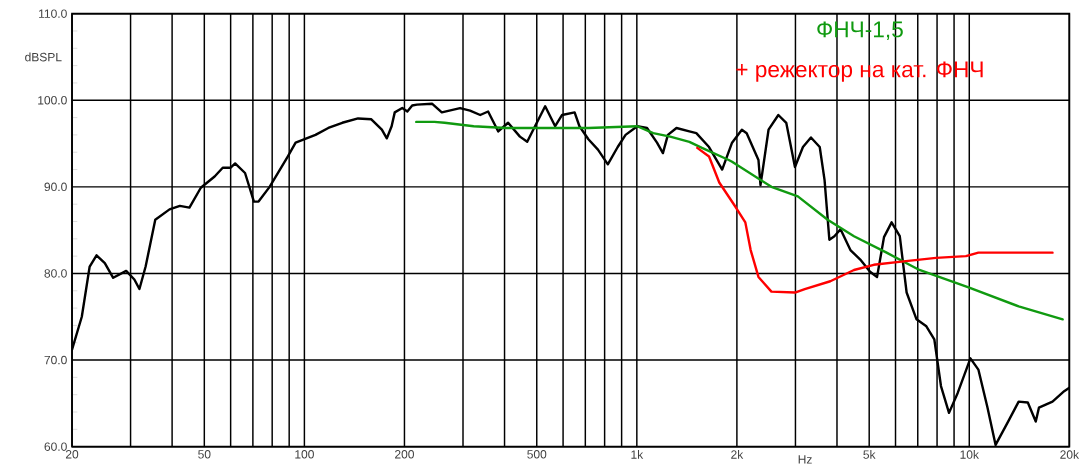  What do you see at coordinates (805, 459) in the screenshot?
I see `x-axis-title: Hz` at bounding box center [805, 459].